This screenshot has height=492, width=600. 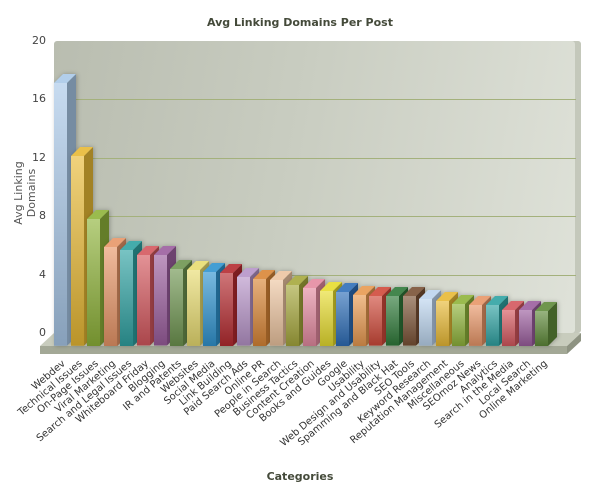 What do you see at coordinates (300, 22) in the screenshot?
I see `chart-title: Avg Linking Domains Per Post` at bounding box center [300, 22].